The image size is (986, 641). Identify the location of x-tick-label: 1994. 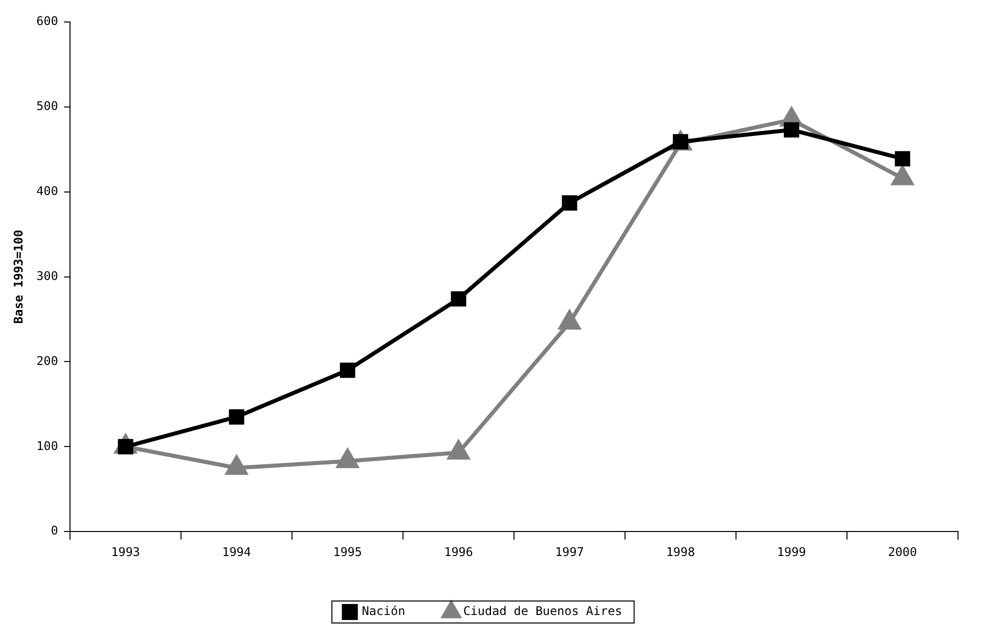
(237, 551).